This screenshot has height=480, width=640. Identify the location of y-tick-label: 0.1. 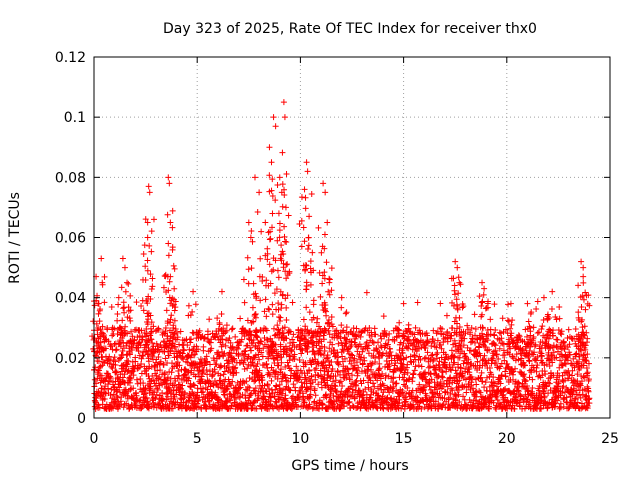
(75, 118).